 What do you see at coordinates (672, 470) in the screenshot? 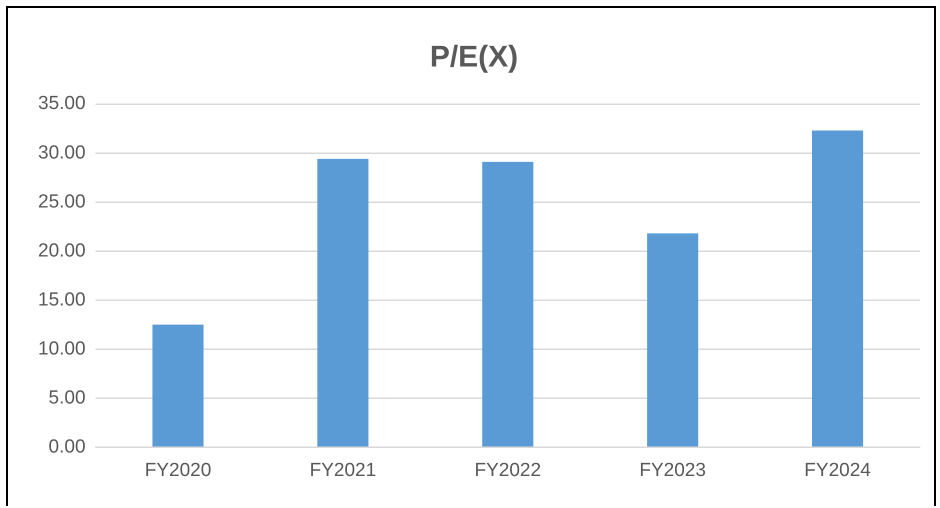
I see `x-tick-label: FY2023` at bounding box center [672, 470].